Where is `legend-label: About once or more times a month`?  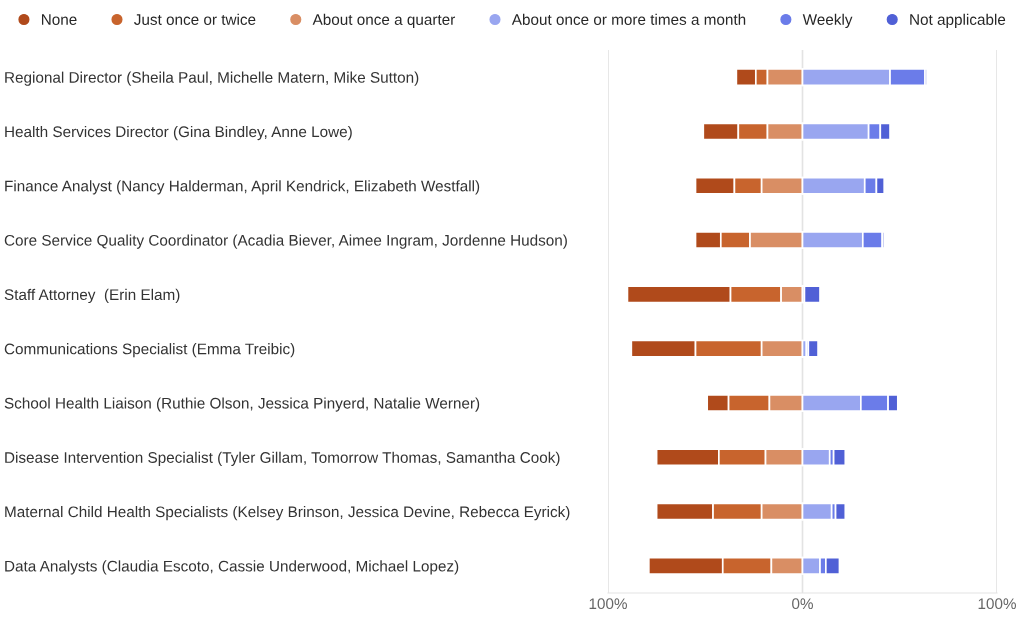 legend-label: About once or more times a month is located at coordinates (628, 19).